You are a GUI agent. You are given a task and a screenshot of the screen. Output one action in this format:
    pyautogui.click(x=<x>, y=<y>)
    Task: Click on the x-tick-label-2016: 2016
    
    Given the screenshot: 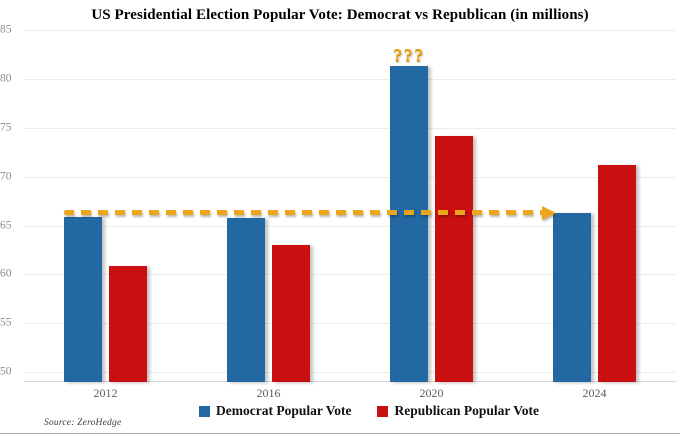 What is the action you would take?
    pyautogui.click(x=268, y=393)
    